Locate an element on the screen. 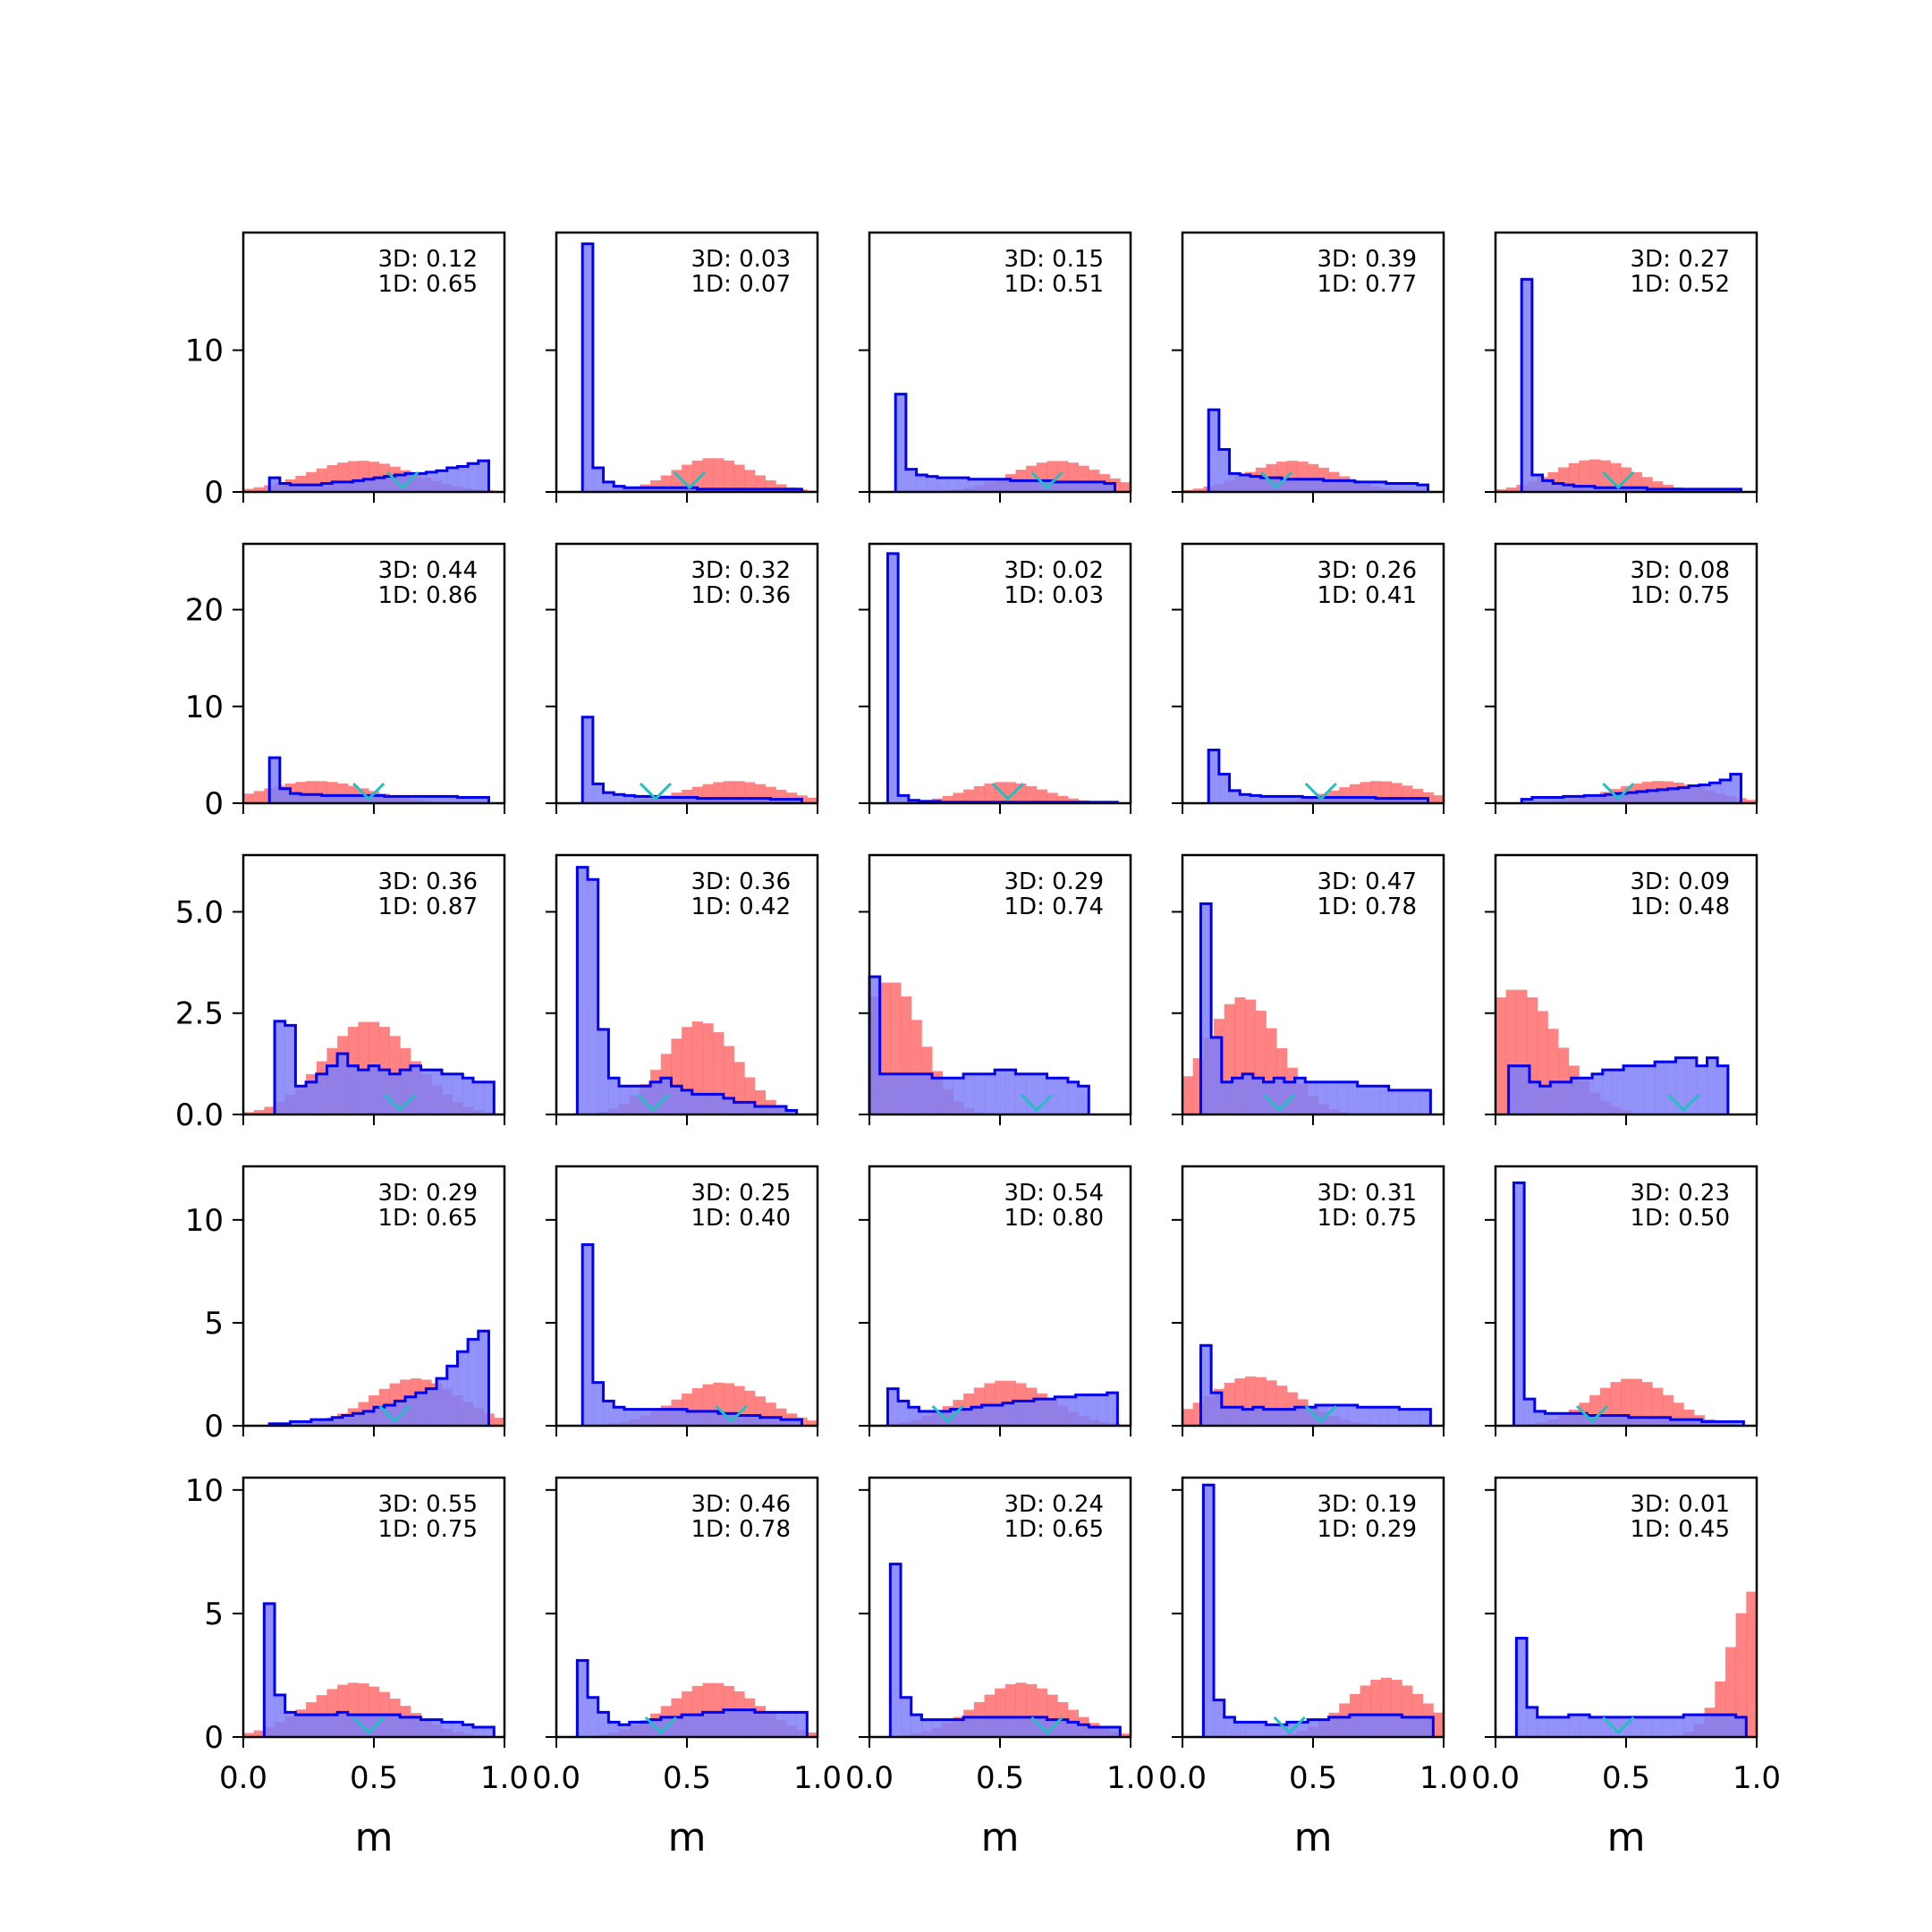  annotation-3d: 3D: 0.36 is located at coordinates (428, 882).